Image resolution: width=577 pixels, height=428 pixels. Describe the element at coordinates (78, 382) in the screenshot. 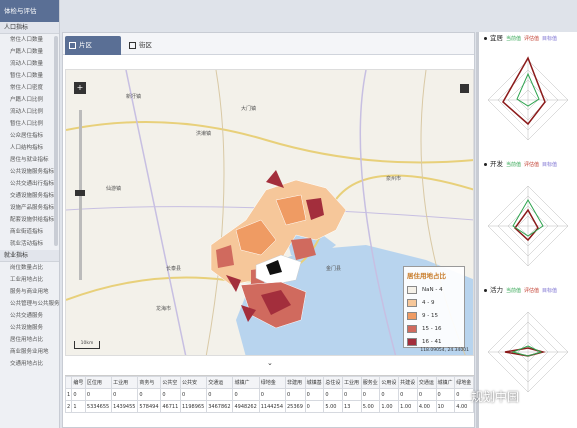

I see `table-header-cell: 编号` at that location.